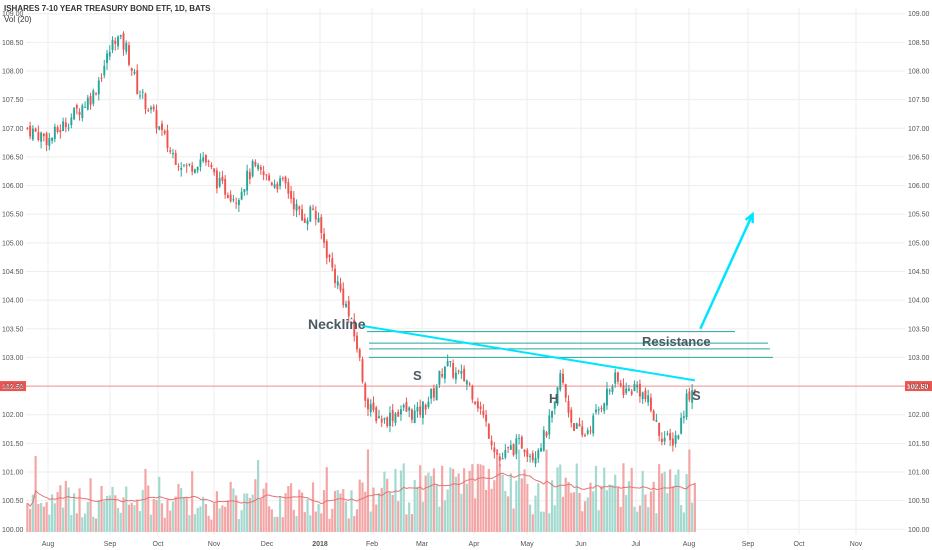 The height and width of the screenshot is (550, 932). What do you see at coordinates (689, 544) in the screenshot?
I see `x-tick-label: Aug` at bounding box center [689, 544].